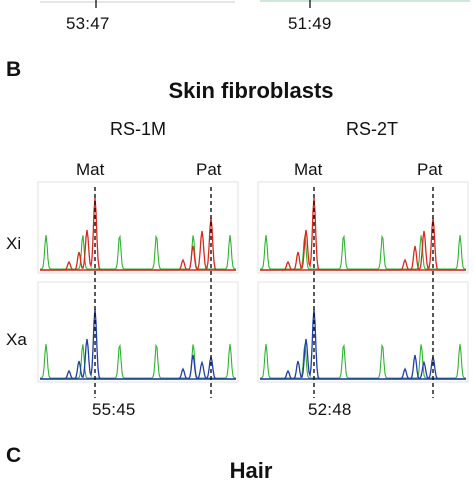 The image size is (474, 484). What do you see at coordinates (90, 169) in the screenshot?
I see `mat-label-left: Mat` at bounding box center [90, 169].